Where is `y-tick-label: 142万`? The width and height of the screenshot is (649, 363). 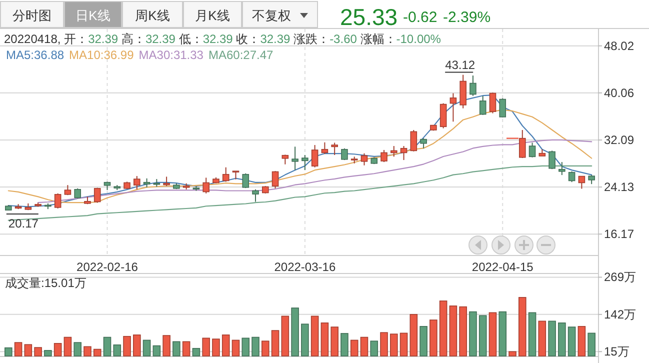
y-tick-label: 142万 is located at coordinates (620, 314).